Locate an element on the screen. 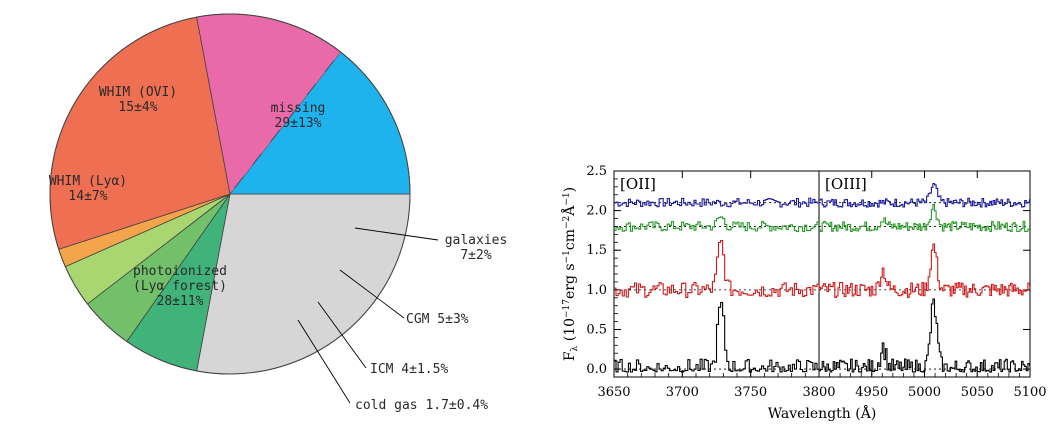  pie-label-cgm: CGM 5±3% is located at coordinates (437, 319).